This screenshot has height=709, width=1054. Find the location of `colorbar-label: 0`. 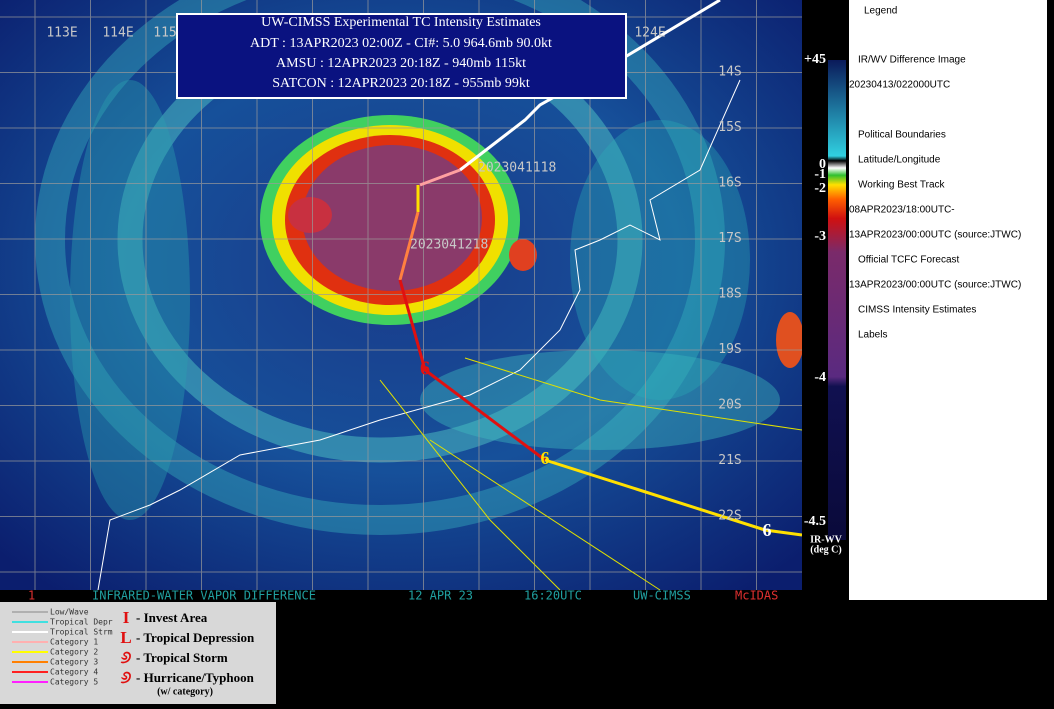

colorbar-label: 0 is located at coordinates (822, 164).